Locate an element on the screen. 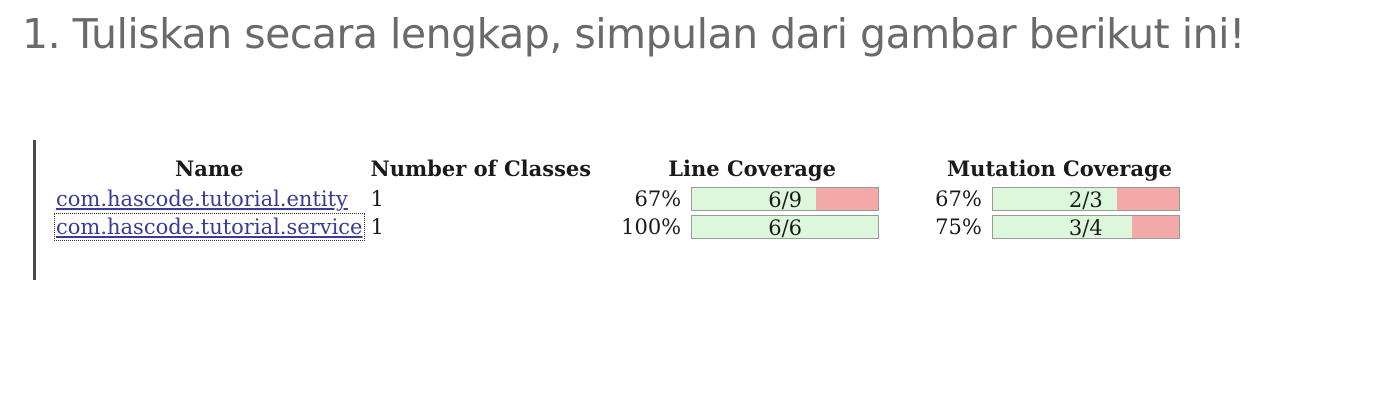  mutation-coverage-cell: 3/4 is located at coordinates (1098, 227).